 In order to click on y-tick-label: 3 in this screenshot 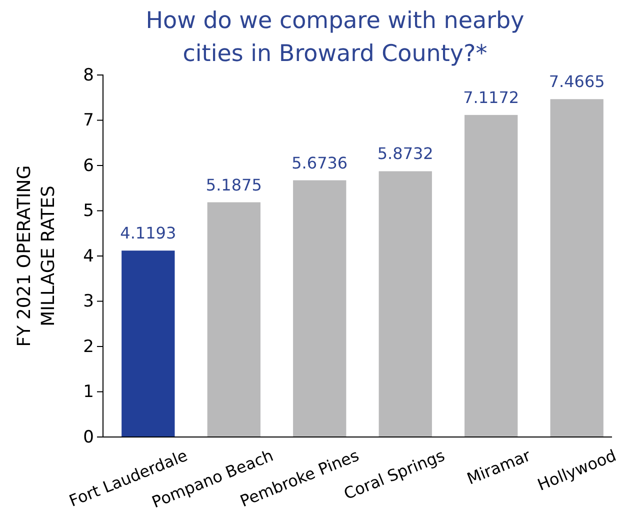, I will do `click(88, 302)`.